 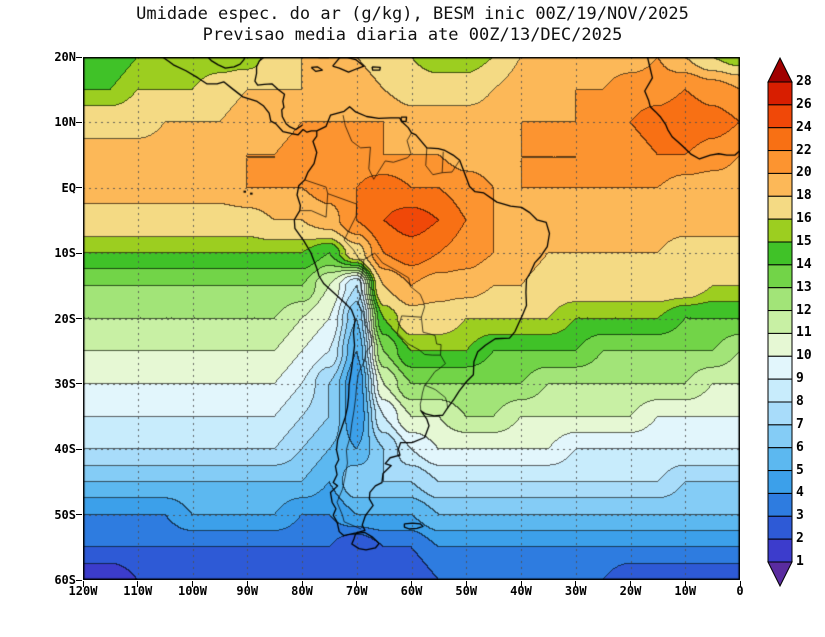 What do you see at coordinates (804, 173) in the screenshot?
I see `colorbar-tick-label: 20` at bounding box center [804, 173].